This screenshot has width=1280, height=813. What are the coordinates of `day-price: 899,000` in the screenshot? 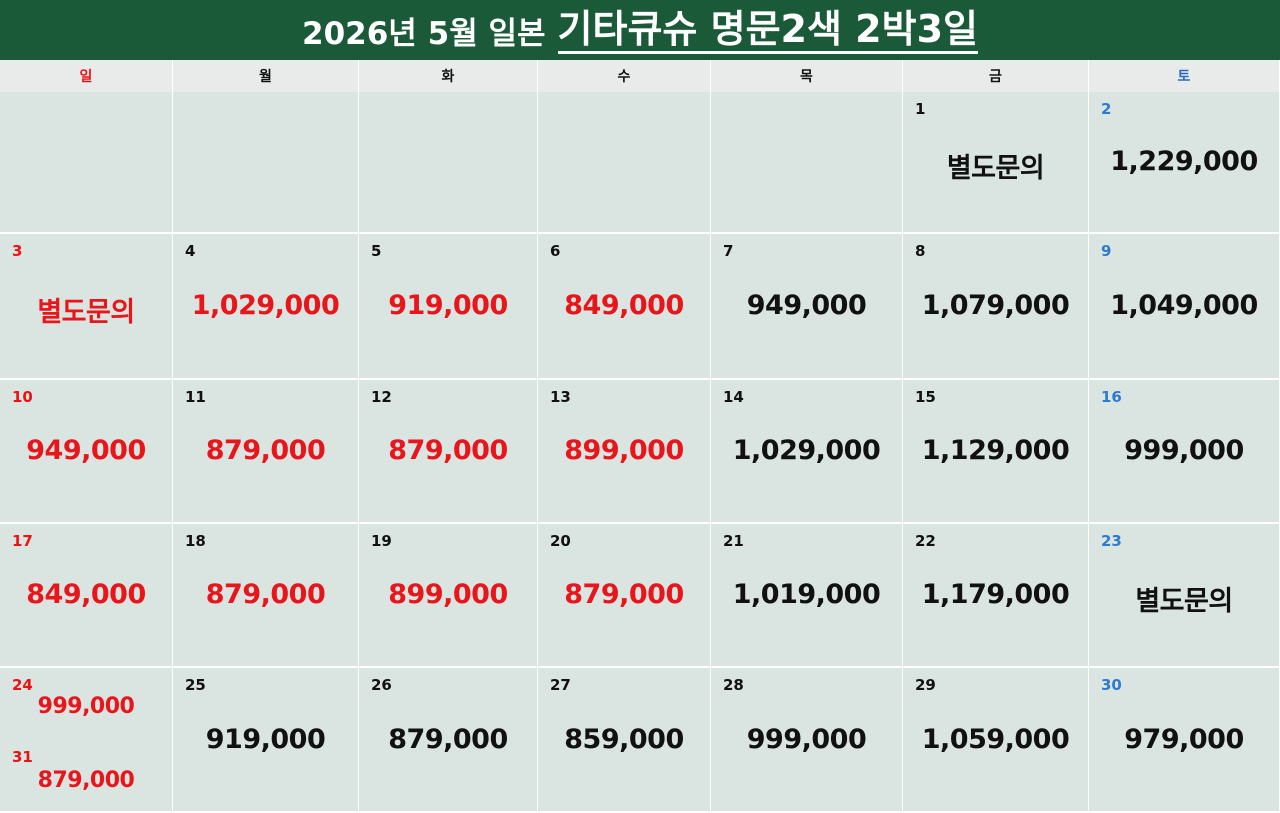 It's located at (448, 594).